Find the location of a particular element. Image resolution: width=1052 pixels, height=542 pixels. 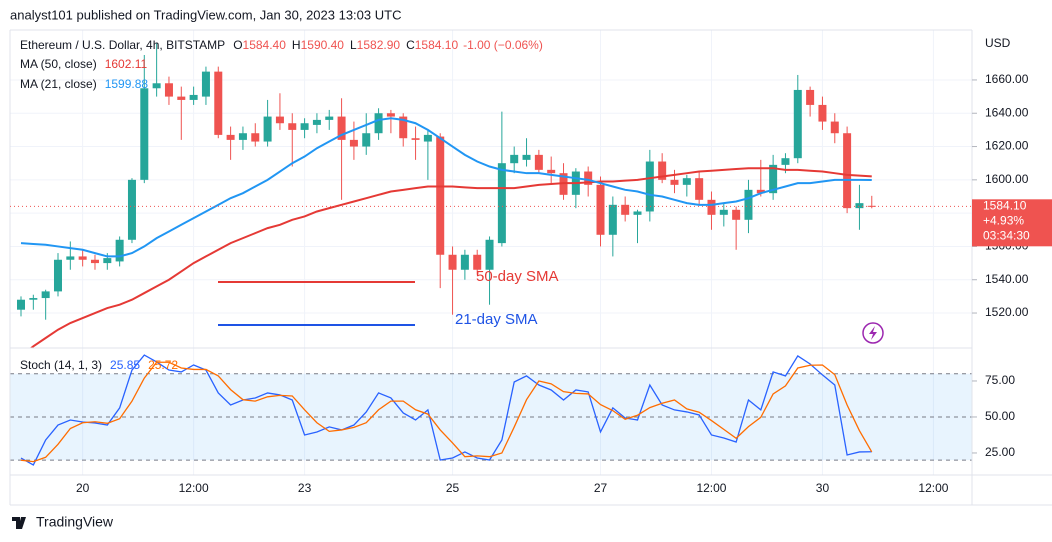

y-tick-label: 1620.00 is located at coordinates (1007, 146).